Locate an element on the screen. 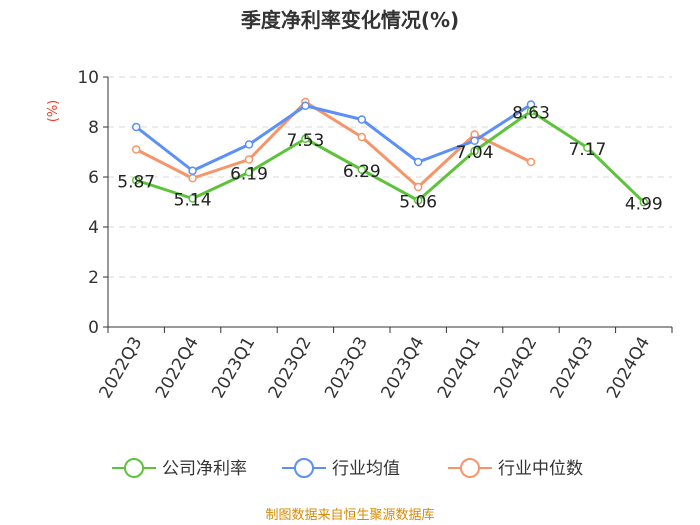  data-label: 7.04 is located at coordinates (475, 153).